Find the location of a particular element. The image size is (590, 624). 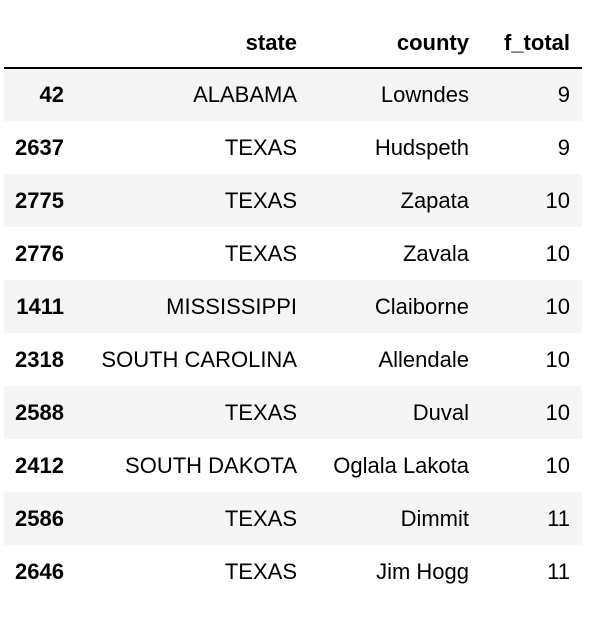

row-index: 42 is located at coordinates (51, 94).